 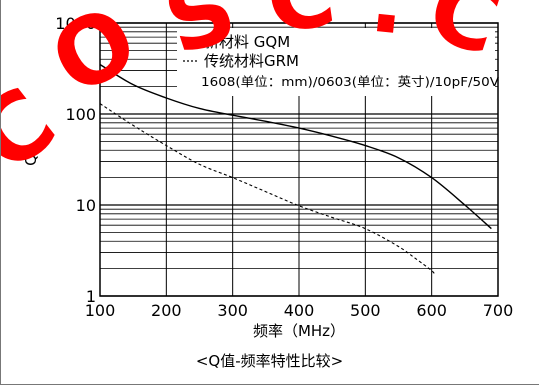 What do you see at coordinates (75, 23) in the screenshot?
I see `y-tick-label: 1000` at bounding box center [75, 23].